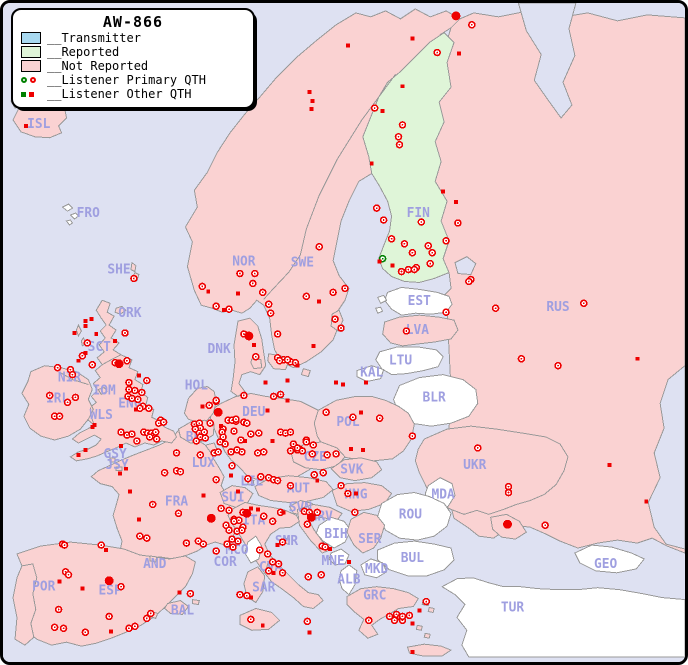 This screenshot has width=688, height=665. I want to click on country-grc, so click(383, 612).